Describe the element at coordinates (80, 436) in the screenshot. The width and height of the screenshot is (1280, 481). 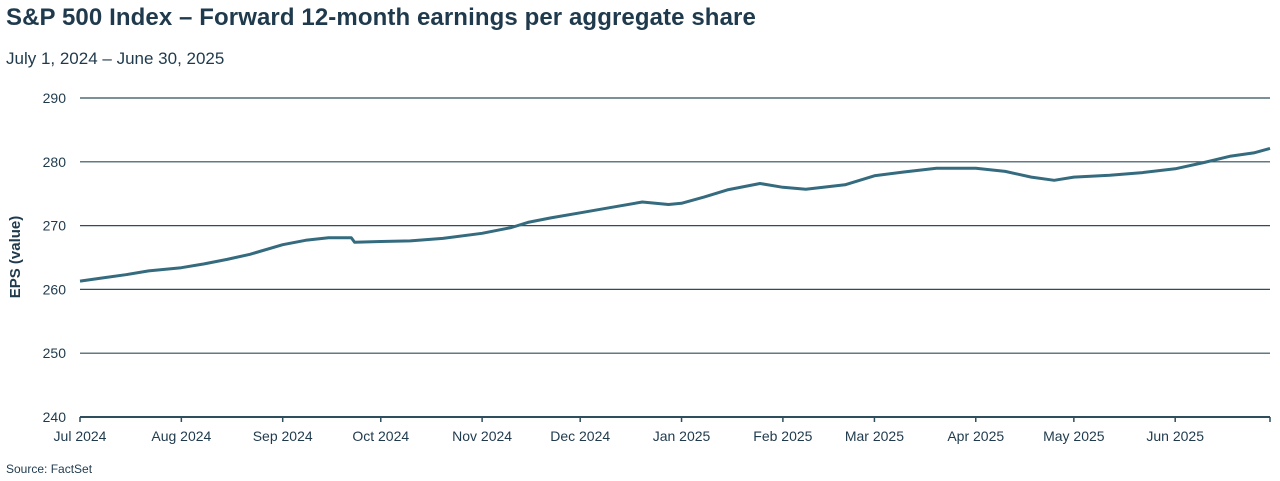
I see `x-tick-label: Jul 2024` at that location.